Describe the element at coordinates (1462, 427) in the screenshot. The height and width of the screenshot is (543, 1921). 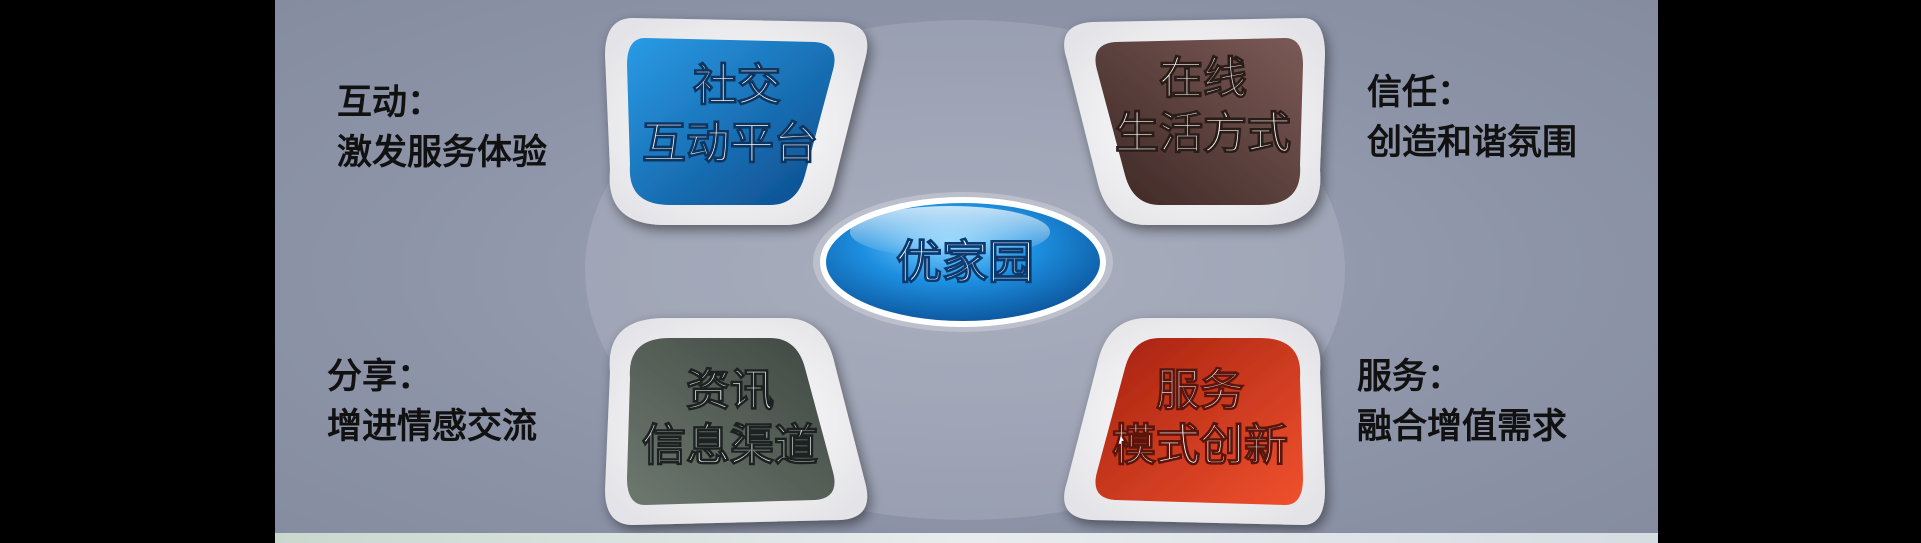
I see `side-label-bottom-right-desc: 融合增值需求` at that location.